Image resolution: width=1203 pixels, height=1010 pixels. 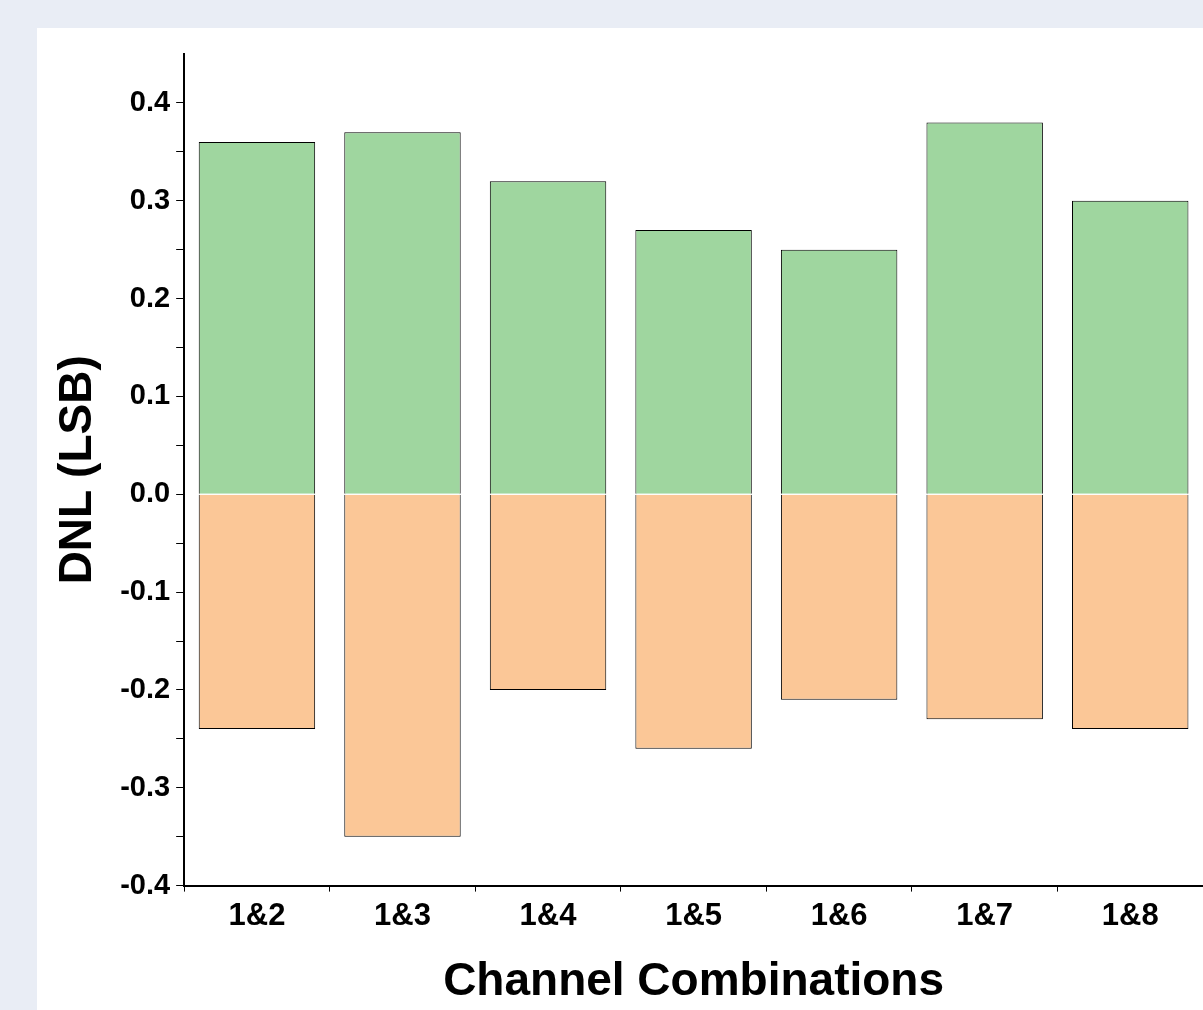 What do you see at coordinates (150, 394) in the screenshot?
I see `y-tick-label: 0.1` at bounding box center [150, 394].